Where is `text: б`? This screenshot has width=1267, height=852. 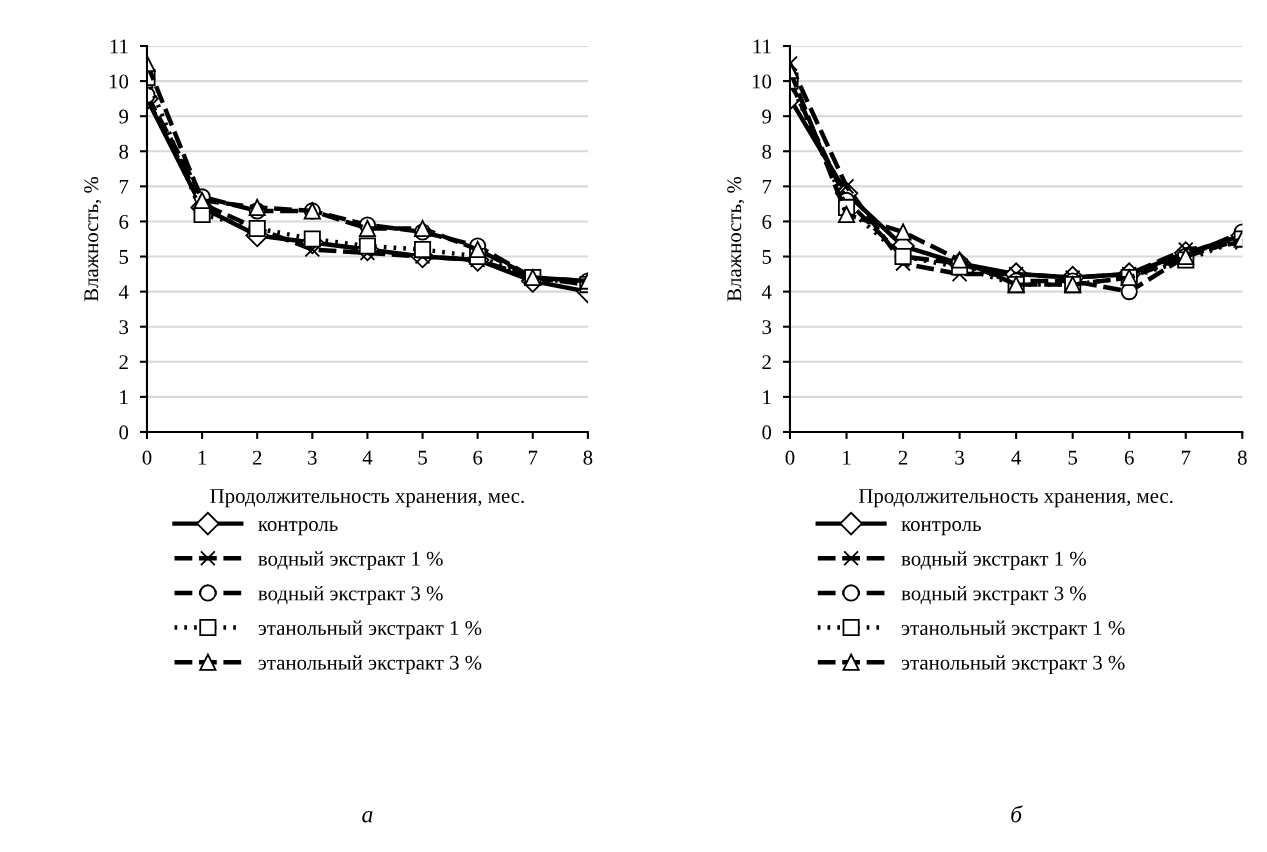
text: б is located at coordinates (1017, 814).